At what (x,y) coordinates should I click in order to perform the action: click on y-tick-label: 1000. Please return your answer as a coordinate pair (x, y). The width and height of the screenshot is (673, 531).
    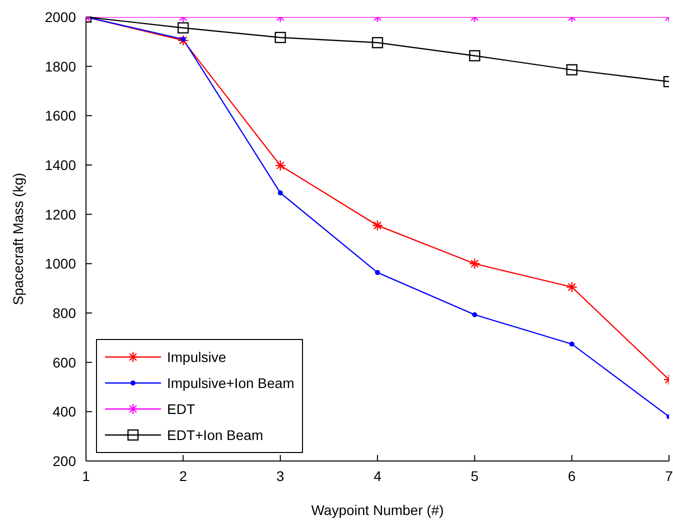
    Looking at the image, I should click on (60, 264).